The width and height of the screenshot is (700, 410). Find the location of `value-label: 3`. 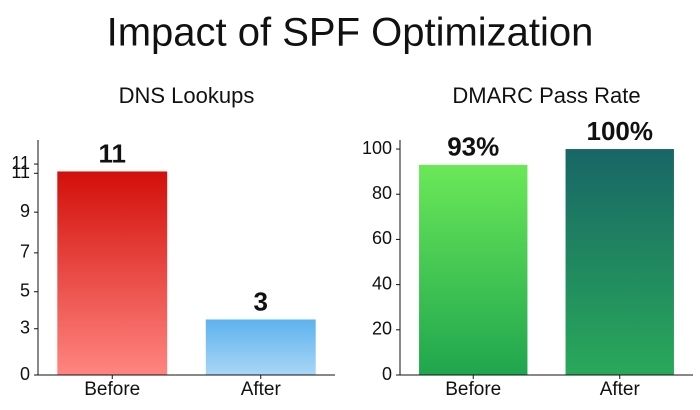

value-label: 3 is located at coordinates (261, 301).